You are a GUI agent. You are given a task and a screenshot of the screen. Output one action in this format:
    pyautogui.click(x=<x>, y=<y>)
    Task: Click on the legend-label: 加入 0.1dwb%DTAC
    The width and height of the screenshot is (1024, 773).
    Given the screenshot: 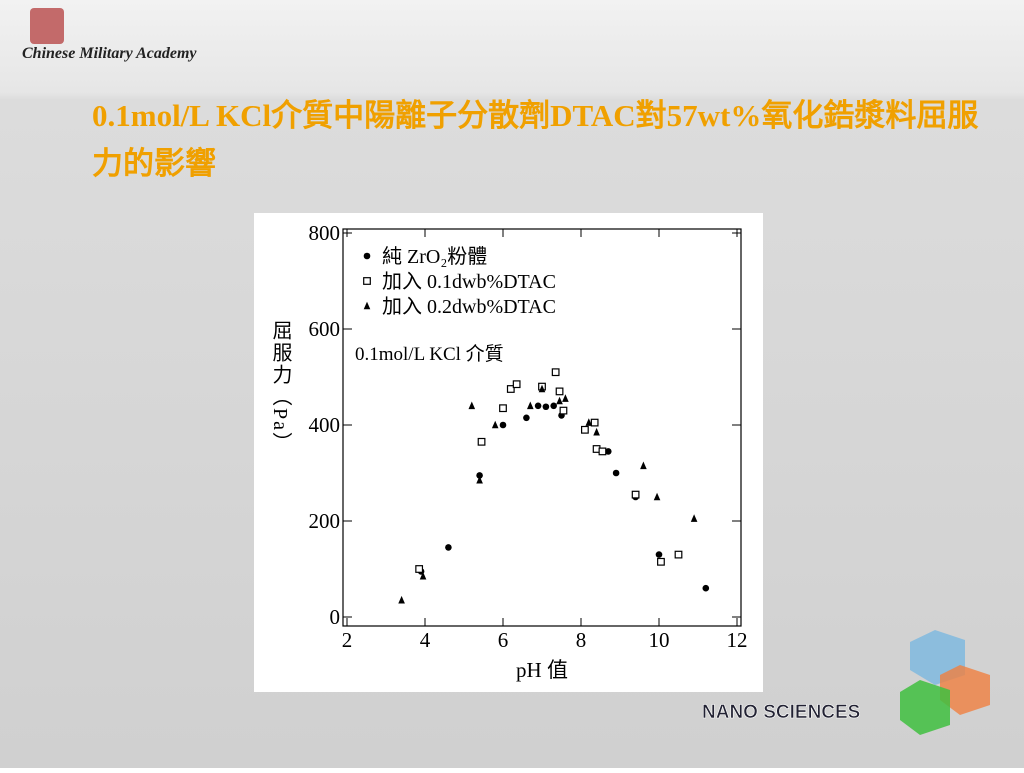 What is the action you would take?
    pyautogui.click(x=469, y=281)
    